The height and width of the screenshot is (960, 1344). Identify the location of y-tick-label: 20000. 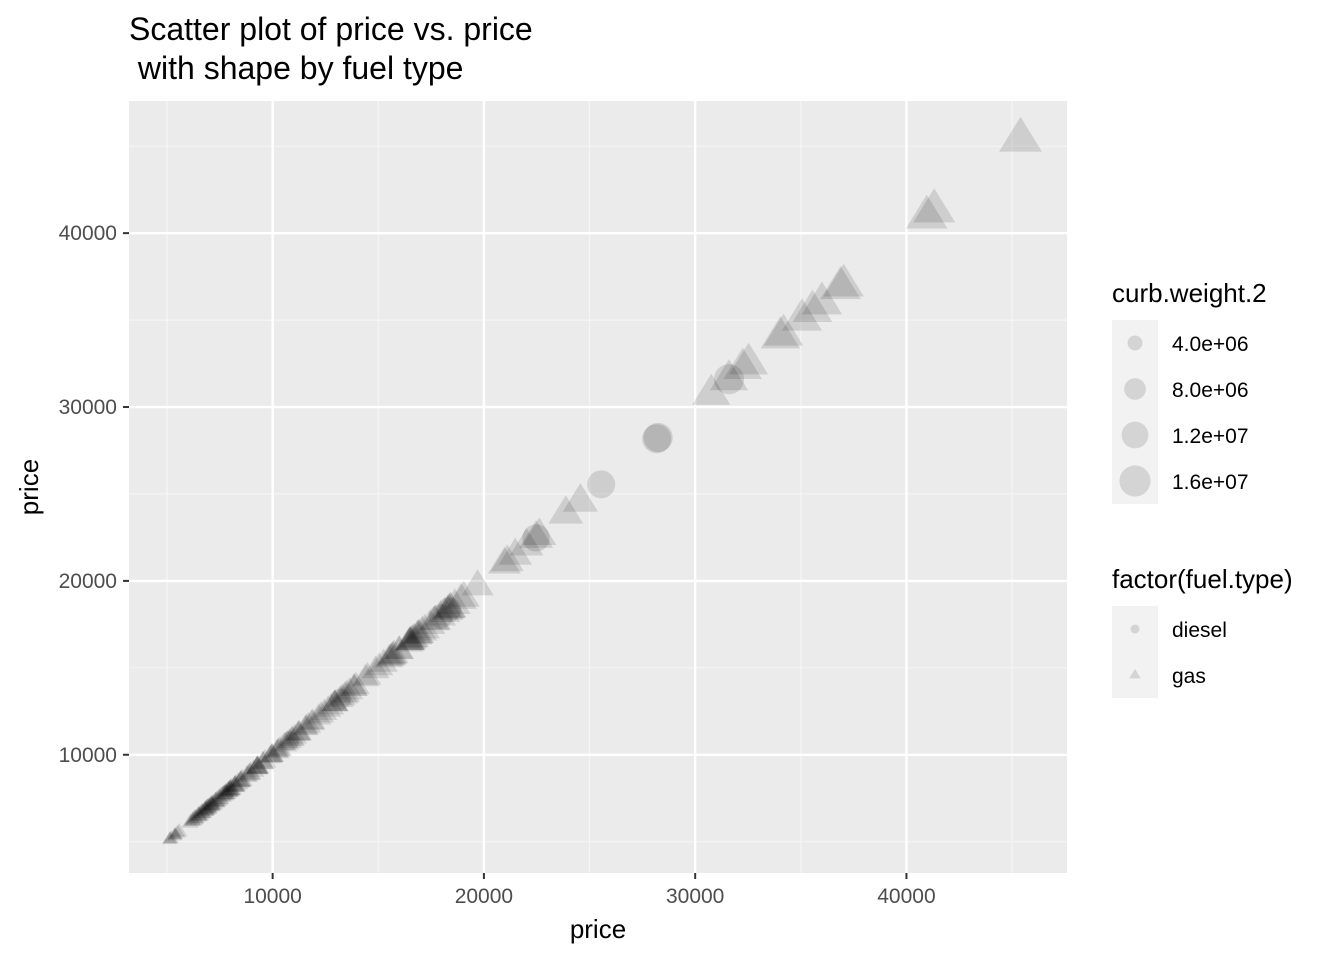
(88, 581).